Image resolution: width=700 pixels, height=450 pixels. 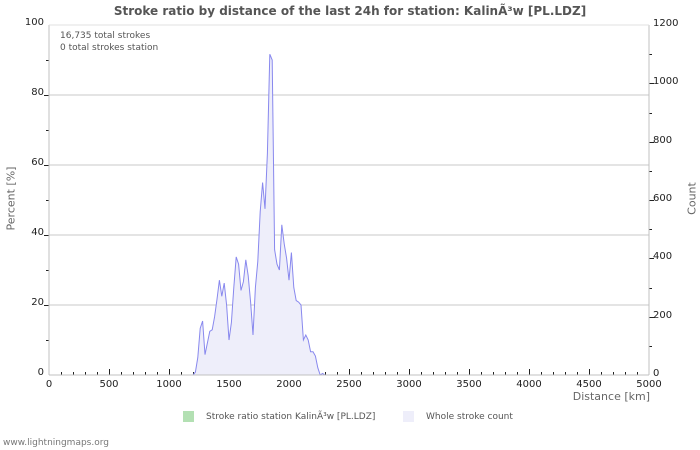 What do you see at coordinates (109, 384) in the screenshot?
I see `x-tick-label: 500` at bounding box center [109, 384].